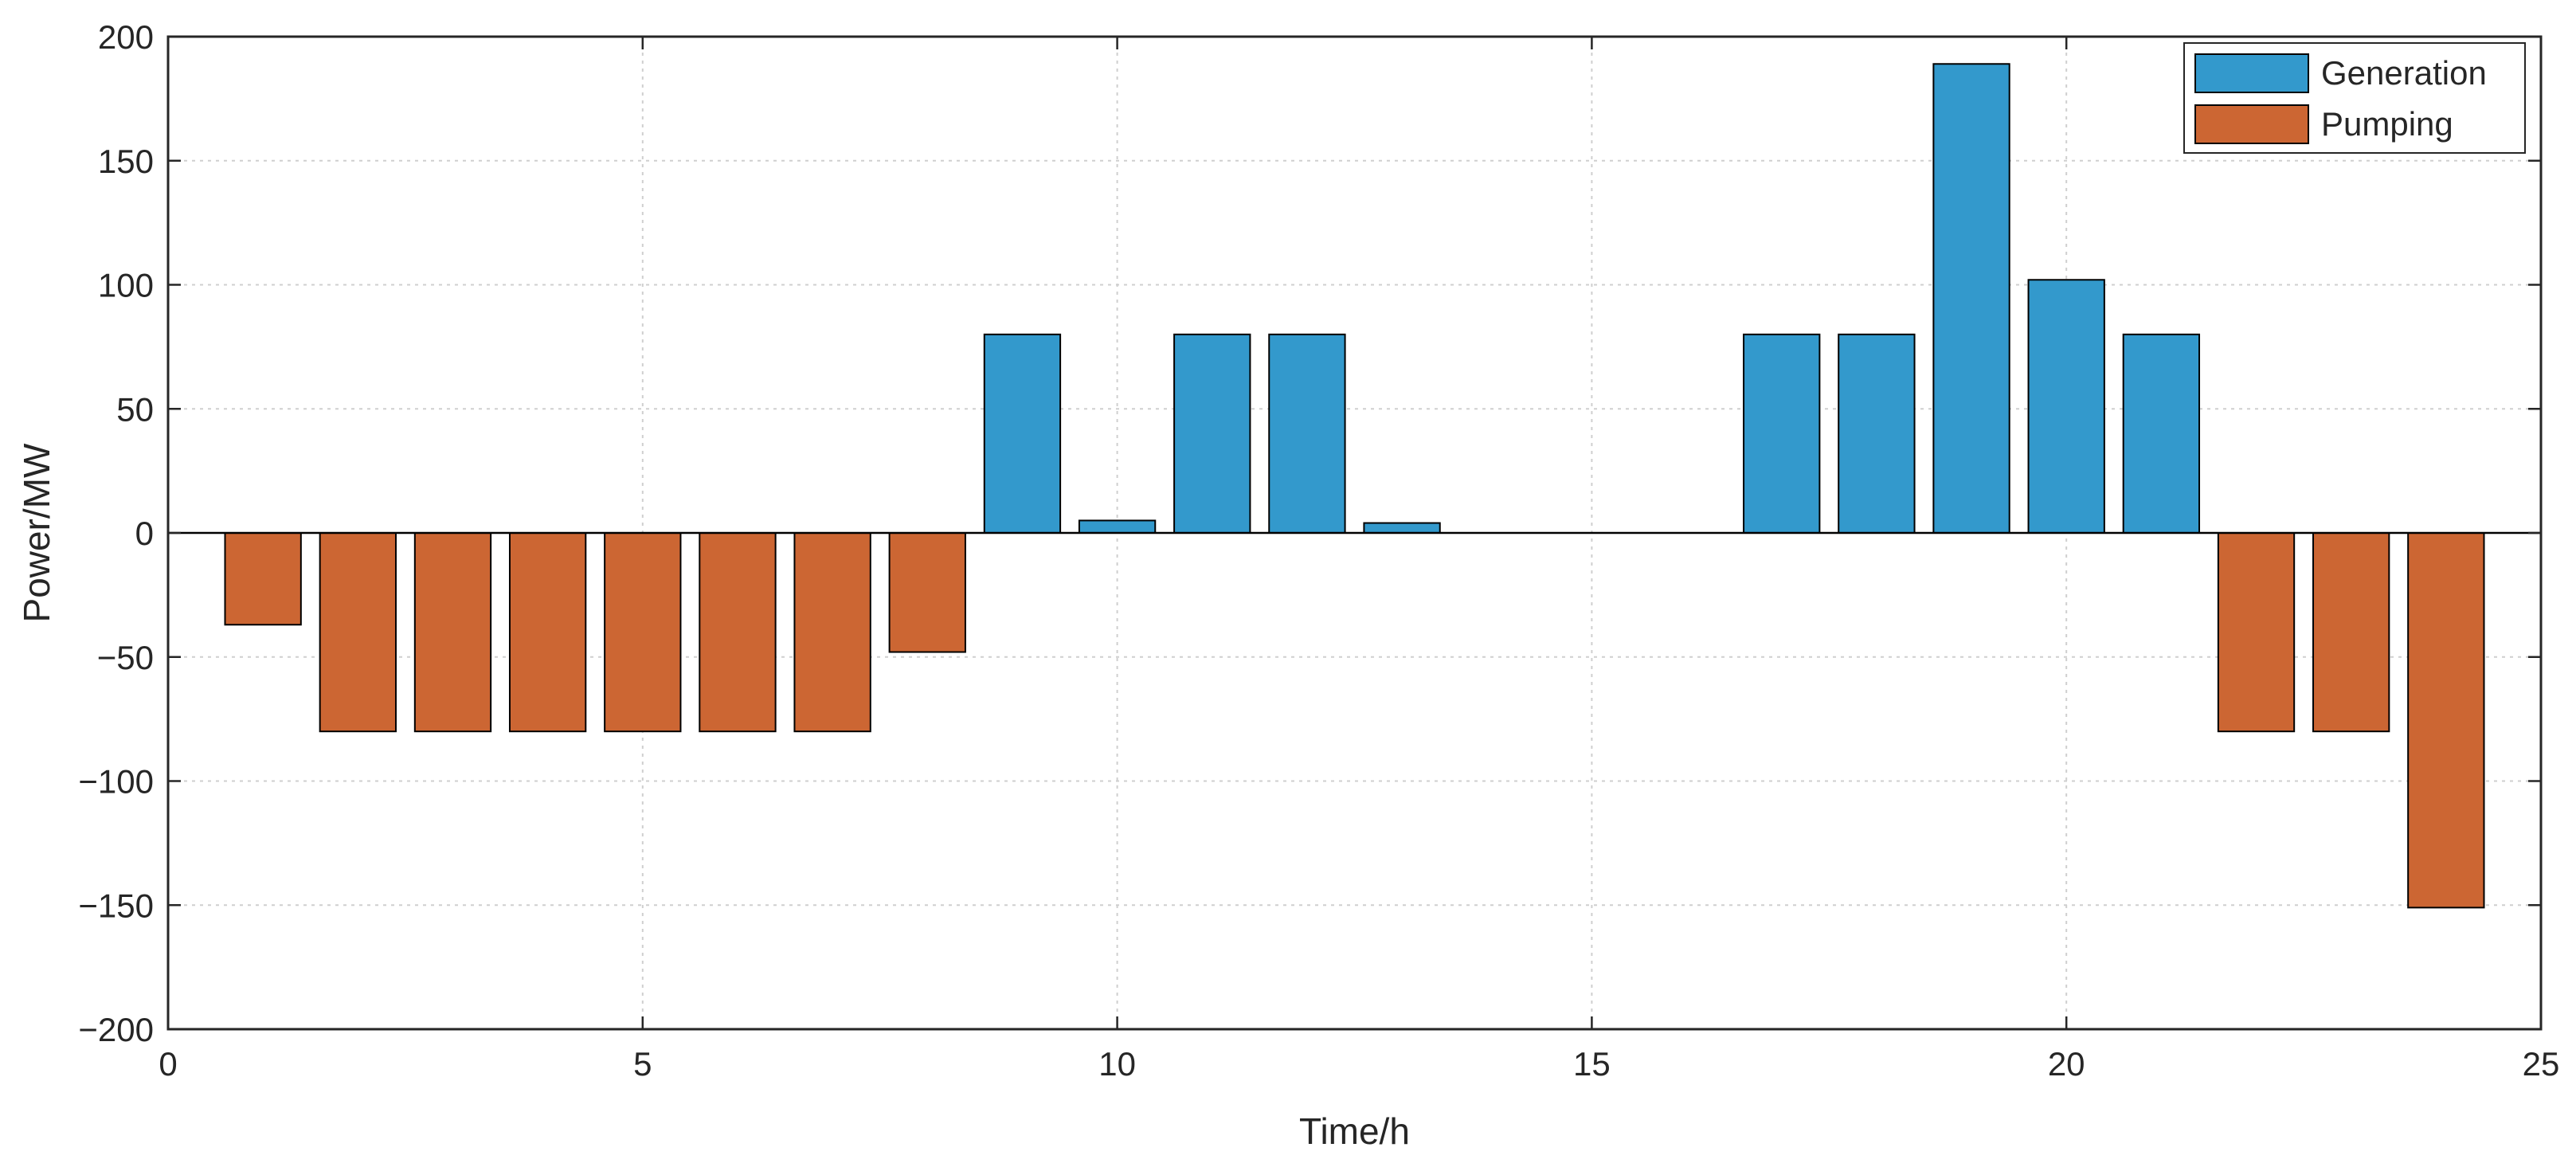 Image resolution: width=2576 pixels, height=1167 pixels. I want to click on legend-swatch-generation, so click(2251, 73).